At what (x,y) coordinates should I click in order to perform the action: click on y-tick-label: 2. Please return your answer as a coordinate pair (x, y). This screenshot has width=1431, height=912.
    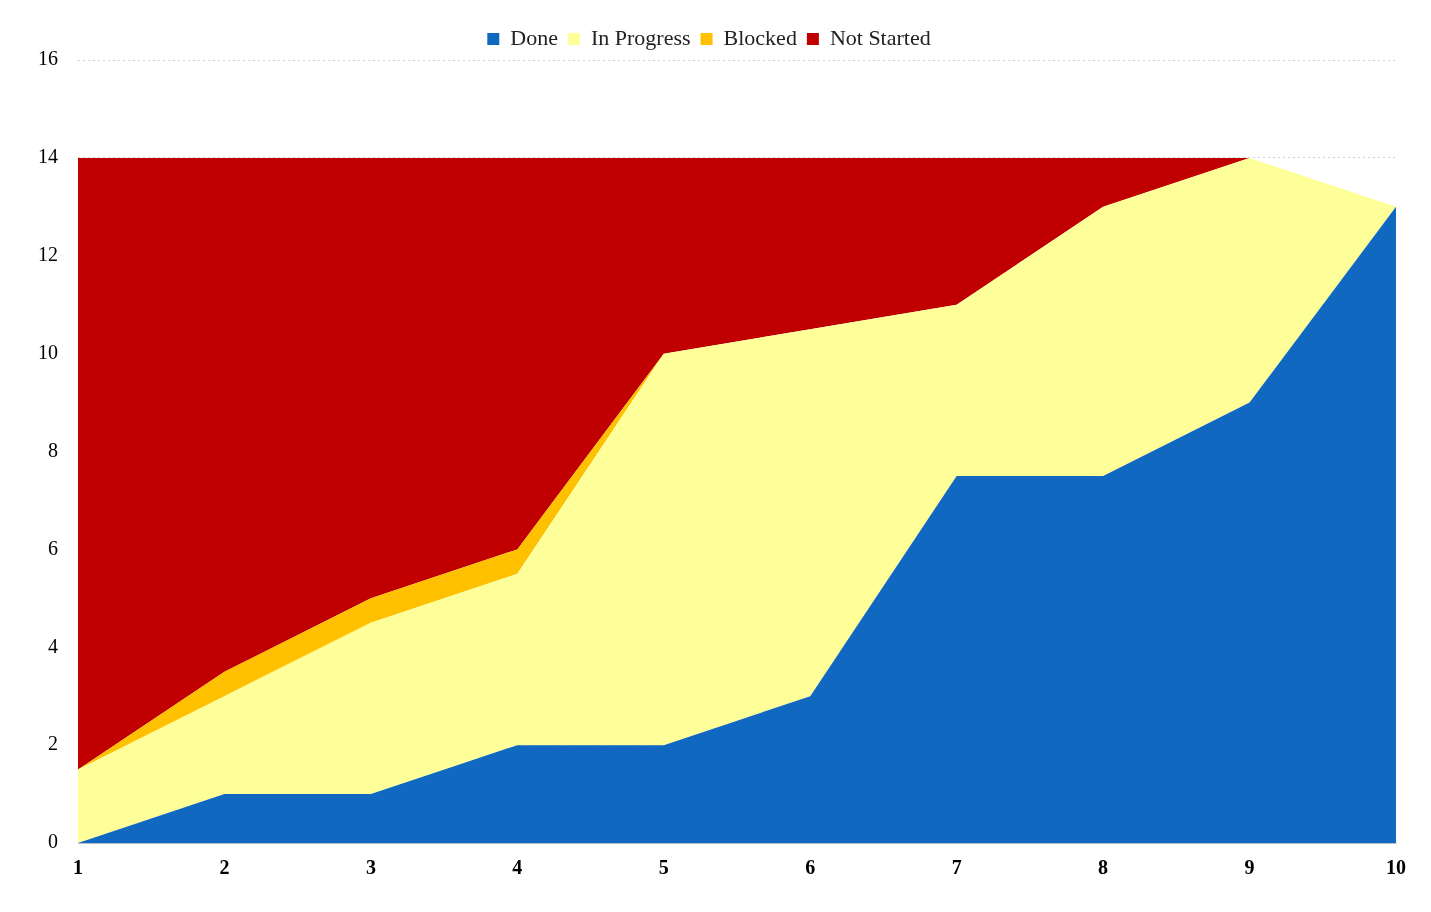
    Looking at the image, I should click on (53, 743).